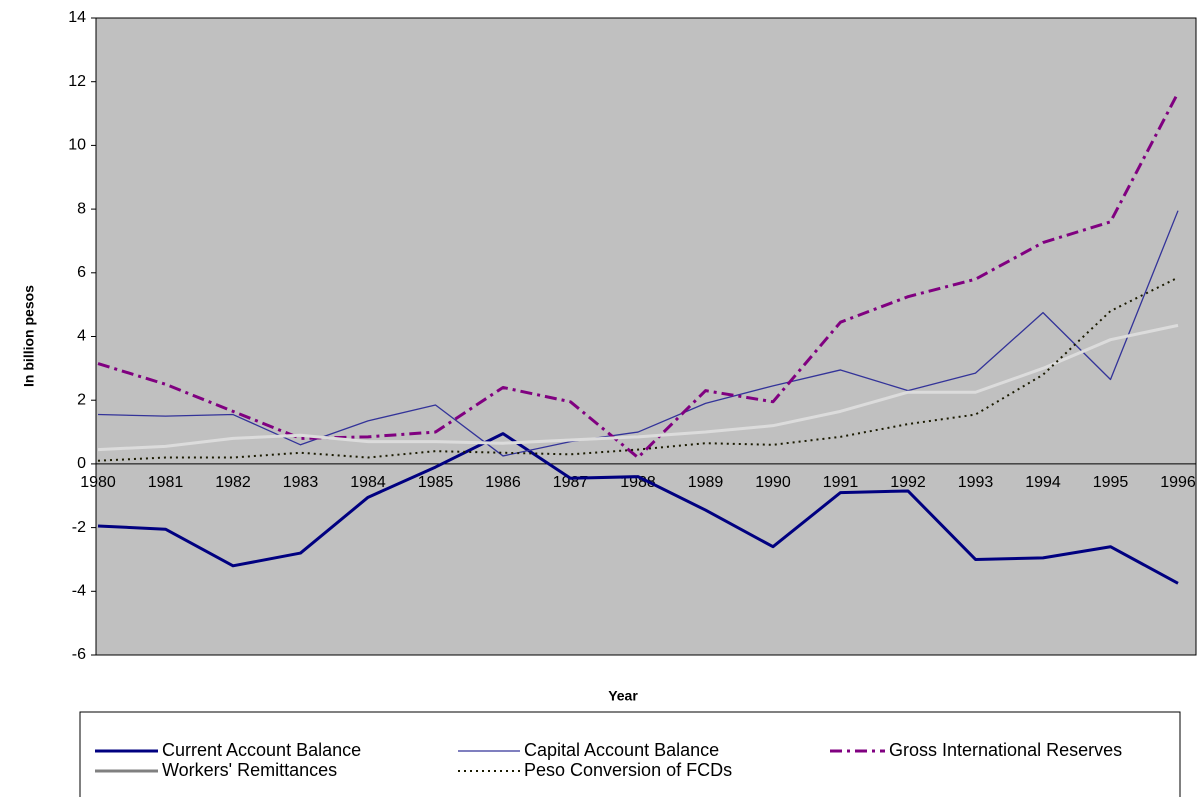 This screenshot has width=1198, height=802. Describe the element at coordinates (436, 482) in the screenshot. I see `x-tick-label: 1985` at that location.